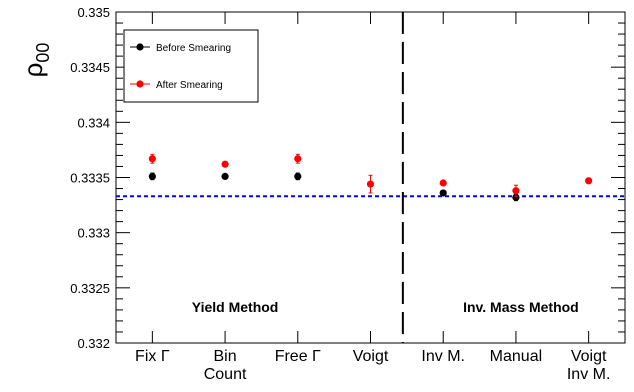 This screenshot has width=634, height=392. What do you see at coordinates (90, 178) in the screenshot?
I see `y-tick-label: 0.3335` at bounding box center [90, 178].